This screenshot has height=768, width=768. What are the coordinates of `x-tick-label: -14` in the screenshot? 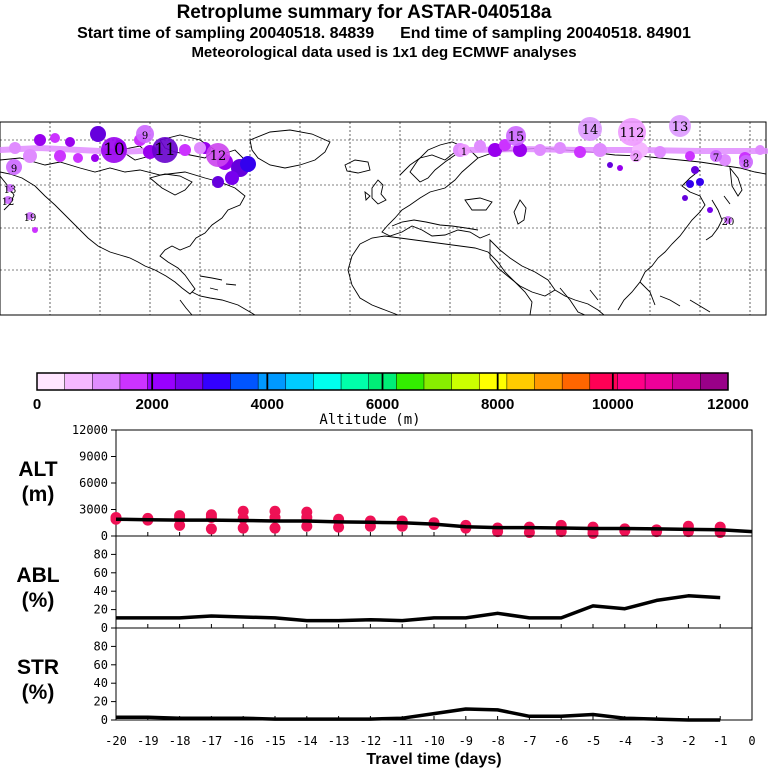 It's located at (307, 741).